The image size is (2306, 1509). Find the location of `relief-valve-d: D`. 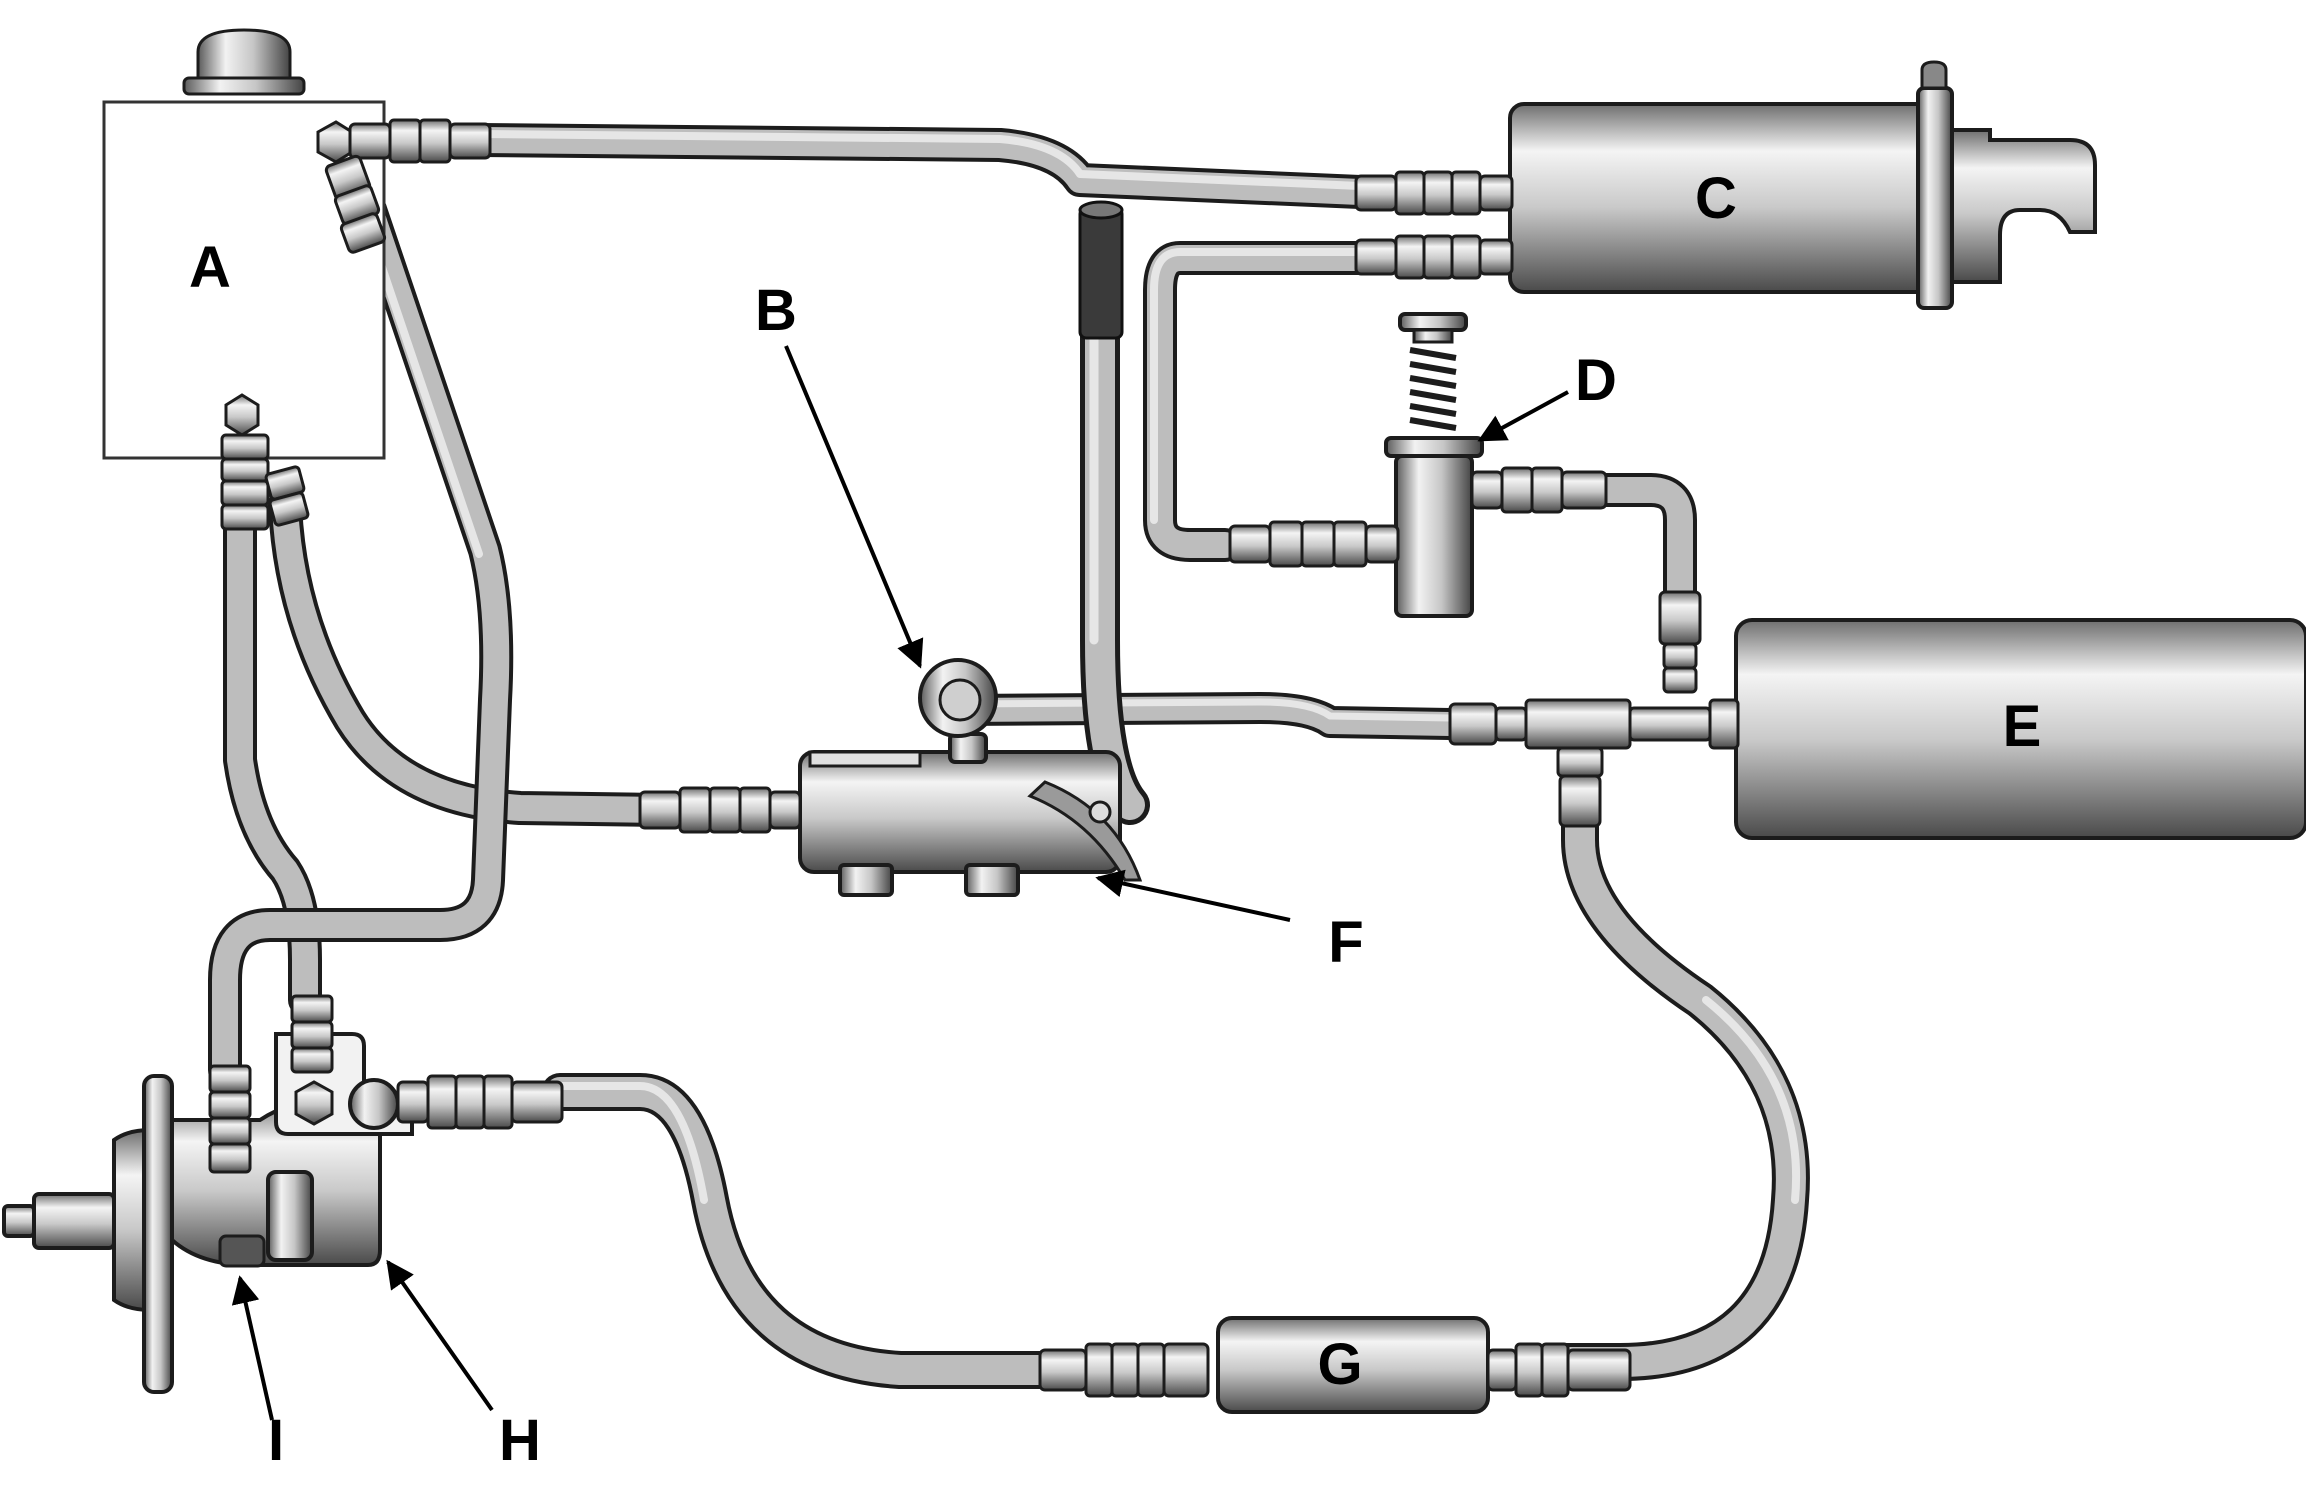

relief-valve-d: D is located at coordinates (1465, 503).